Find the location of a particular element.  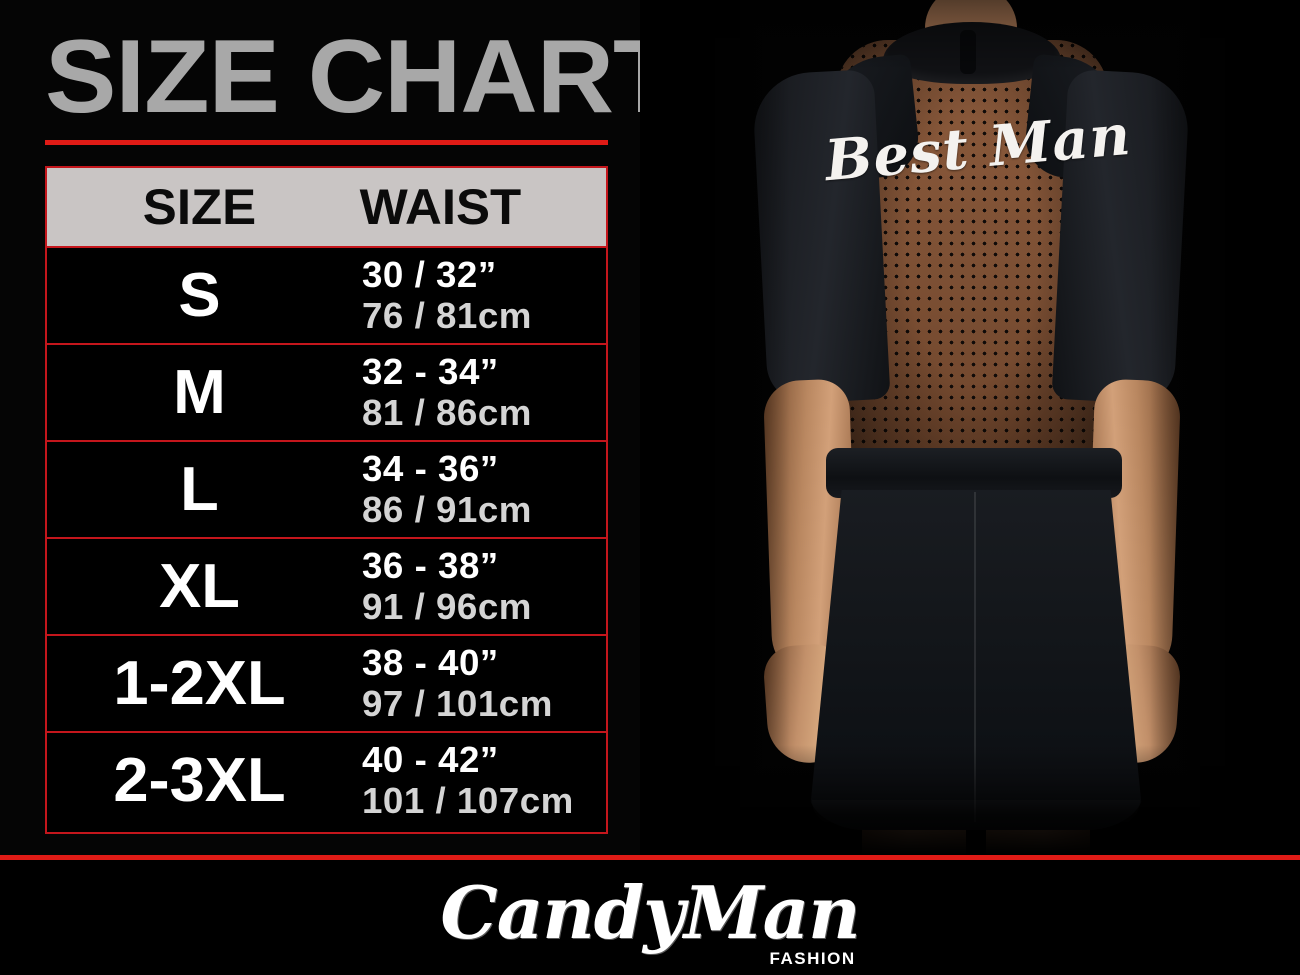

brand-logo: CandyMan FASHION is located at coordinates (650, 920).